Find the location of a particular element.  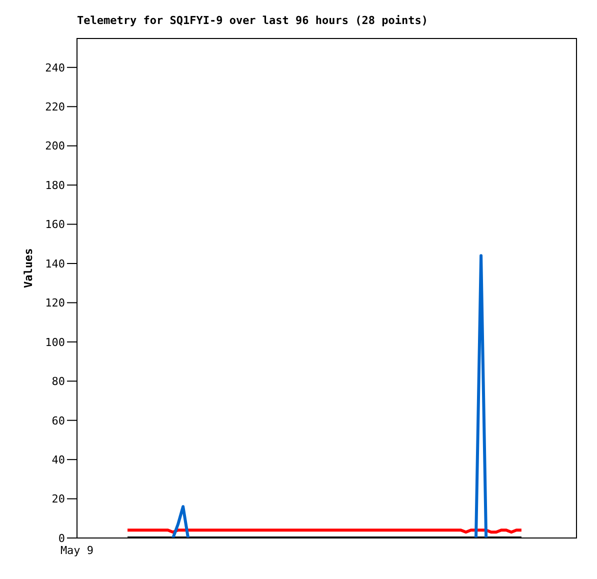

y-tick-label: 140 is located at coordinates (55, 263).